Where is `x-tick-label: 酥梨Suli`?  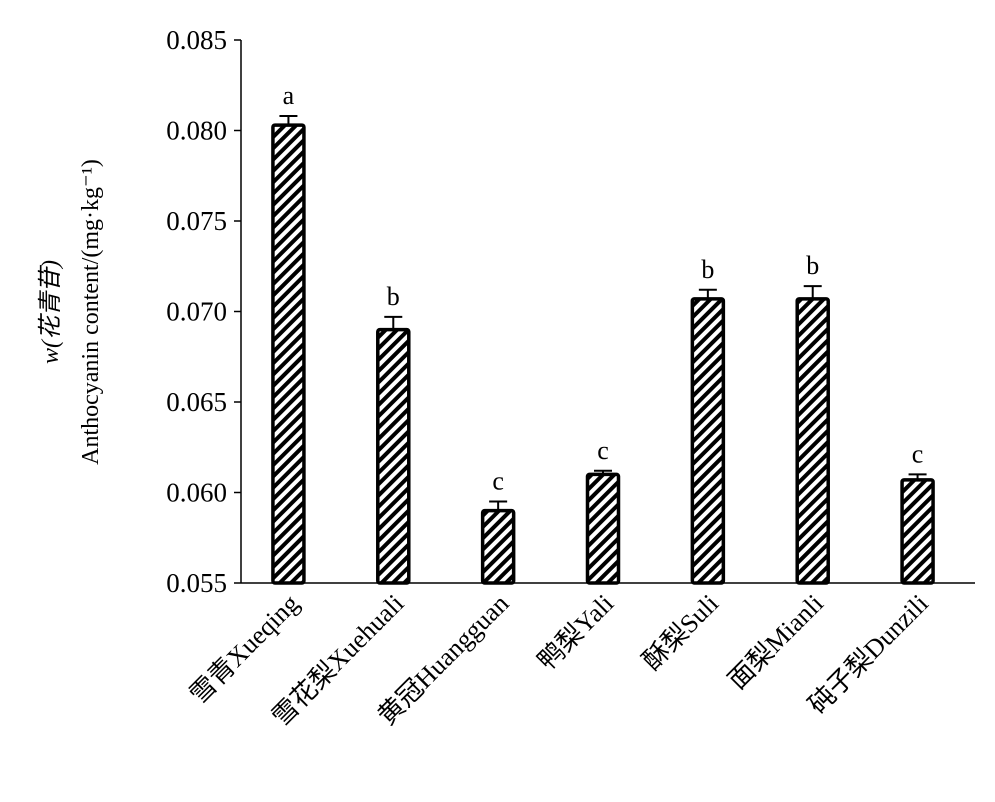
x-tick-label: 酥梨Suli is located at coordinates (680, 632).